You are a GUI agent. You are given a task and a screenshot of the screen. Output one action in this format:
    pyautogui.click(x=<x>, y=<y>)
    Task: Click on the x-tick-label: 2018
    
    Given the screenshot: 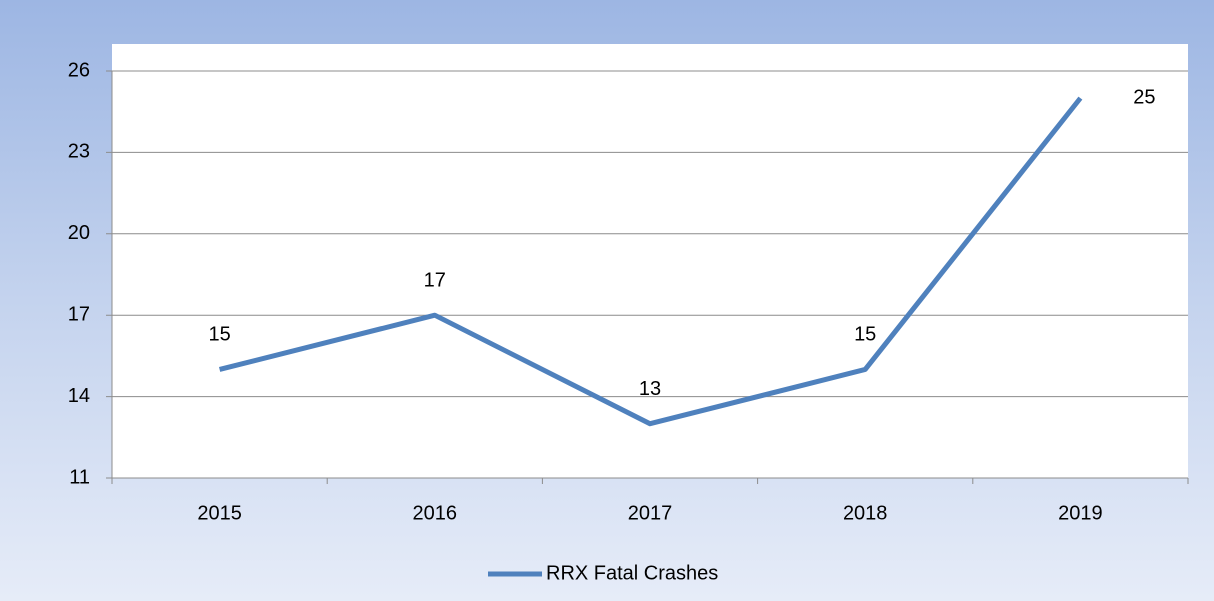 What is the action you would take?
    pyautogui.click(x=865, y=513)
    